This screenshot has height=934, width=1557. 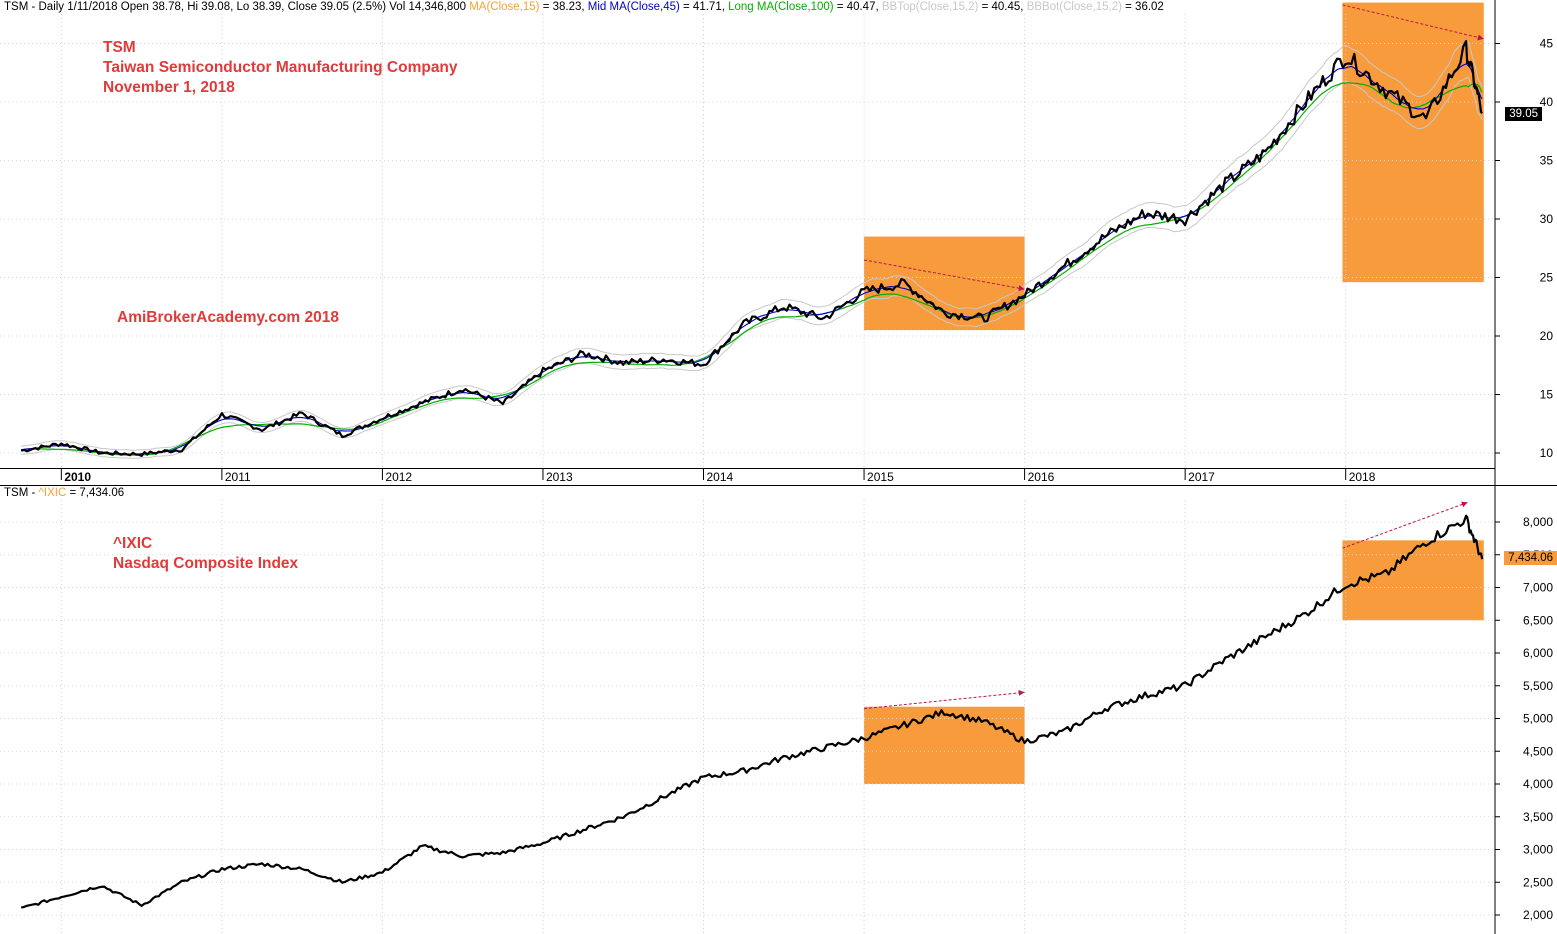 What do you see at coordinates (52, 493) in the screenshot?
I see `ixic-header-symbol: ^IXIC` at bounding box center [52, 493].